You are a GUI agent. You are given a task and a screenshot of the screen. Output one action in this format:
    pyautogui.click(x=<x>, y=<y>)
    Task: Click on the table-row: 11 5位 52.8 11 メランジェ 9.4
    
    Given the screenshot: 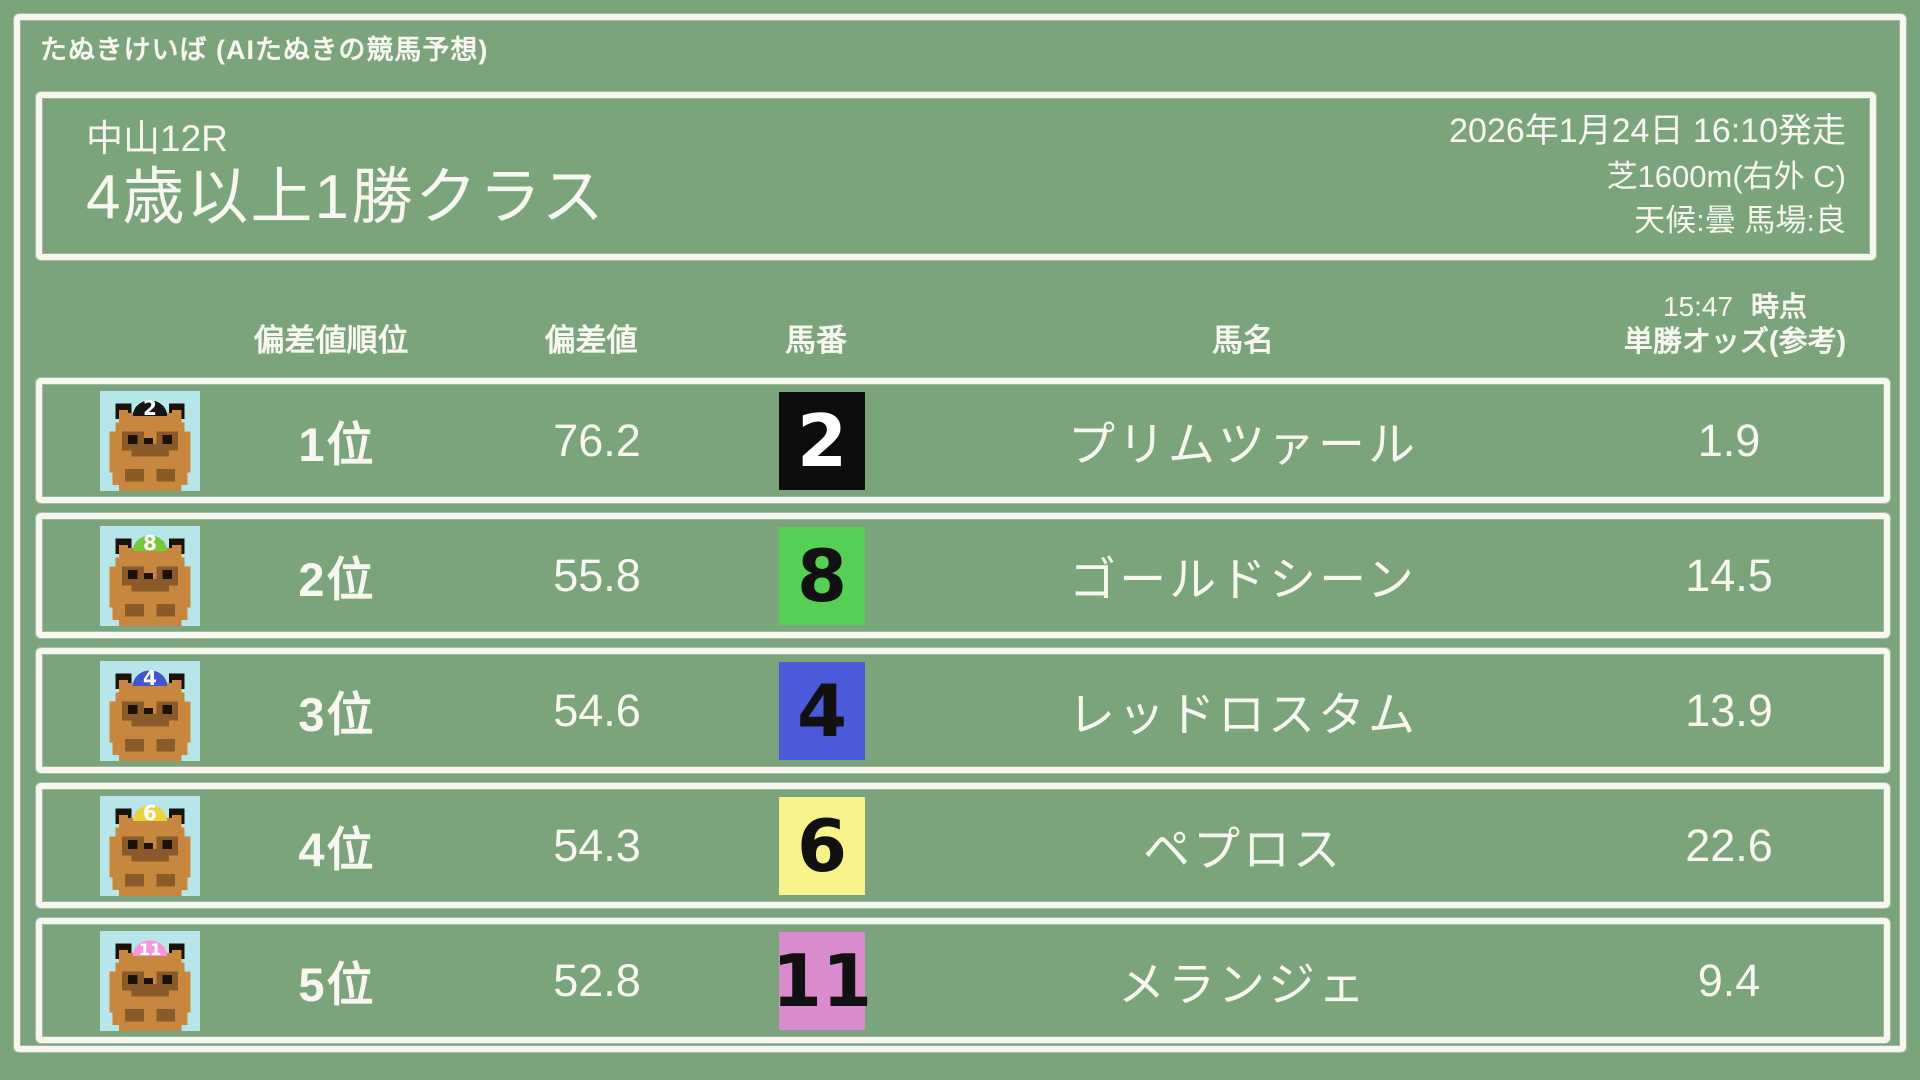 What is the action you would take?
    pyautogui.click(x=963, y=980)
    